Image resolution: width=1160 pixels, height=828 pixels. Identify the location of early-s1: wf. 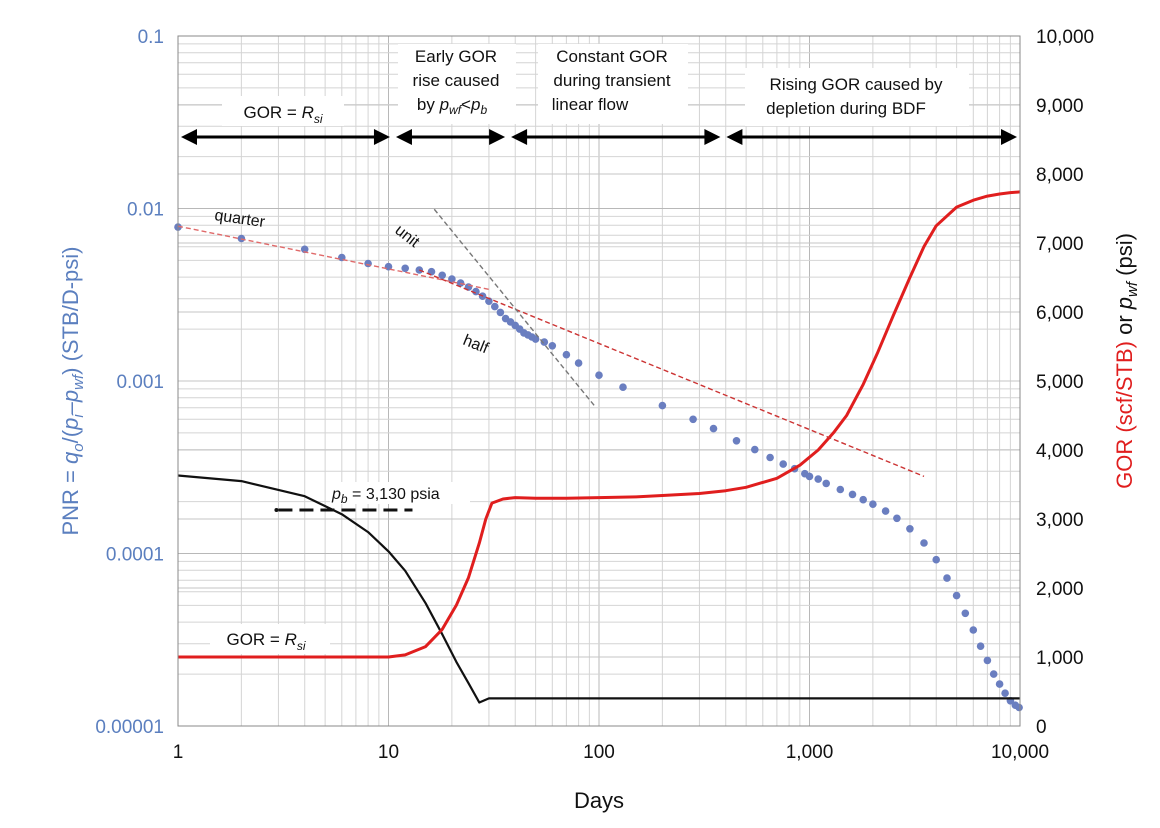
(456, 110).